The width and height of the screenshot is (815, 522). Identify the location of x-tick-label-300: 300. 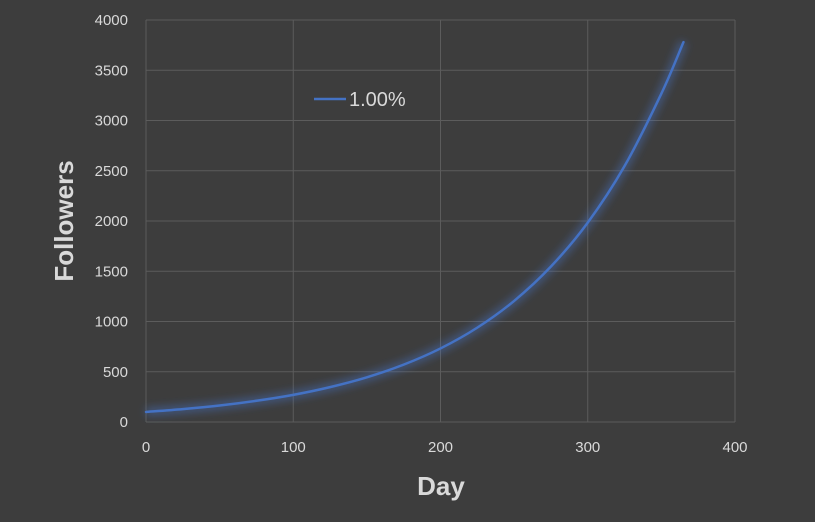
(587, 447).